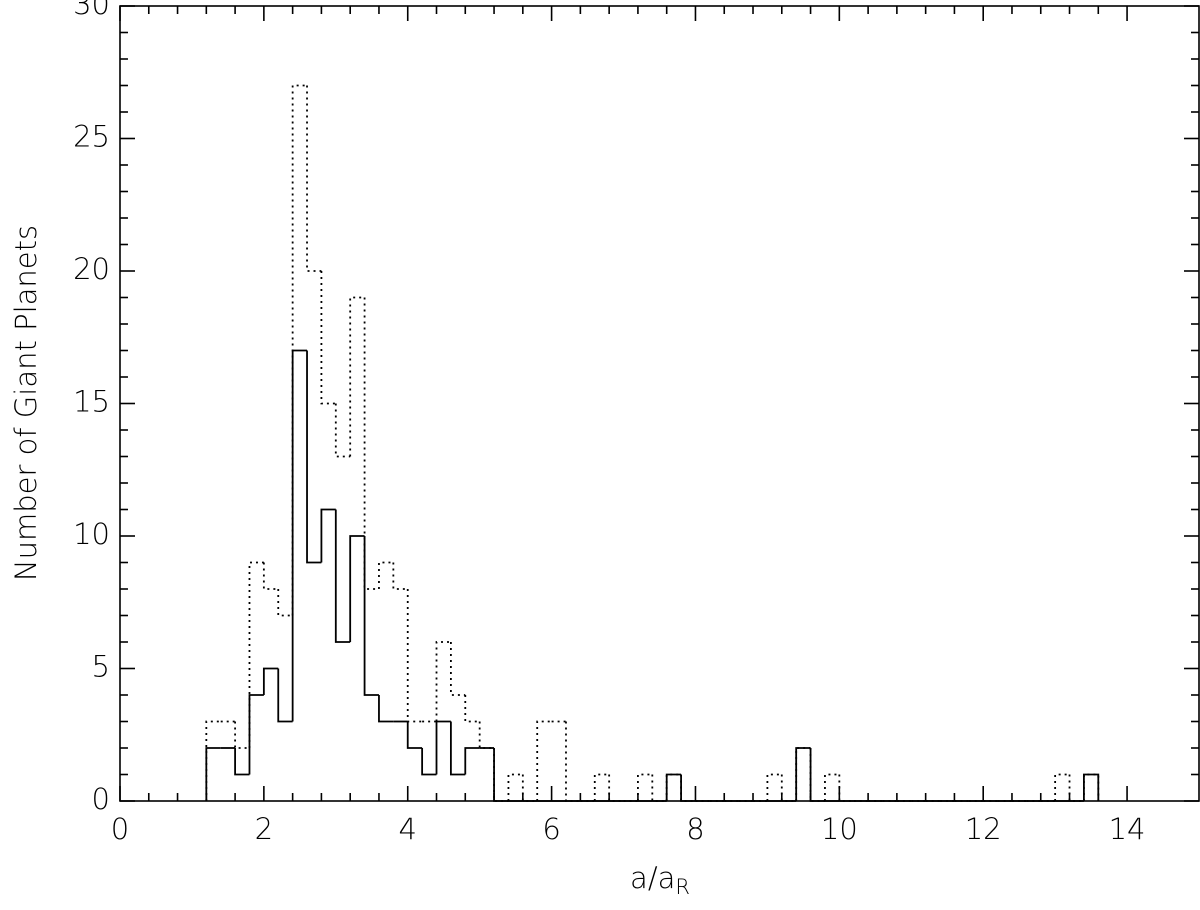 This screenshot has width=1200, height=910. I want to click on y-tick-label: 30, so click(91, 10).